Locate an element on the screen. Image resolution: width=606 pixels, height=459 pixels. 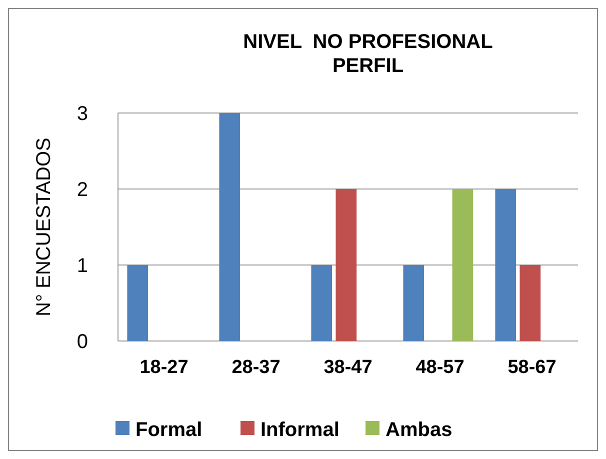
x-tick-label: 38-47 is located at coordinates (348, 367).